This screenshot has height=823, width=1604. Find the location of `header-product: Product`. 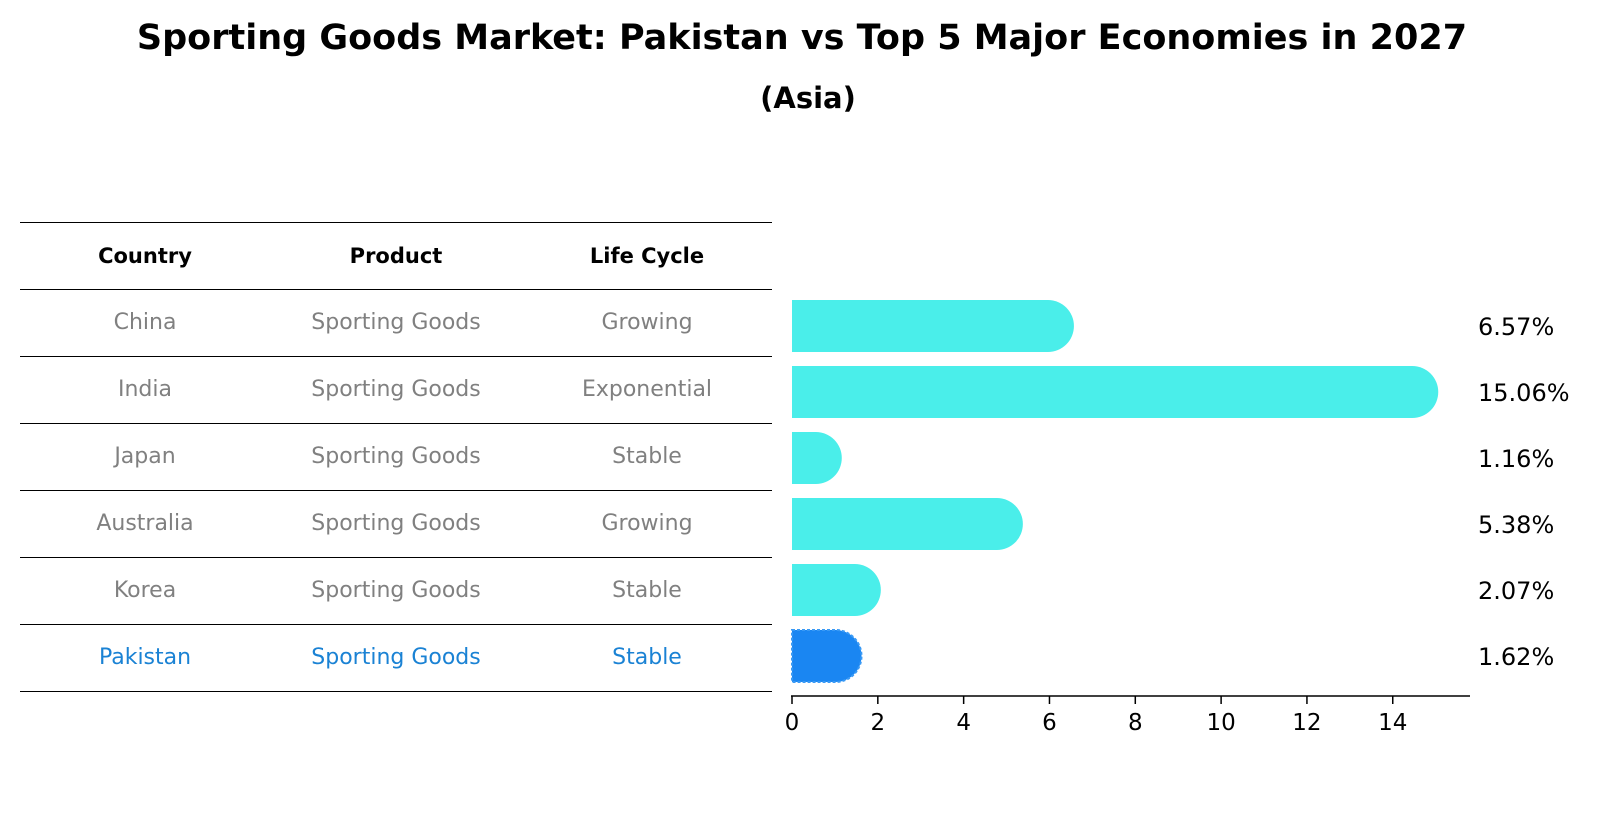

header-product: Product is located at coordinates (396, 256).